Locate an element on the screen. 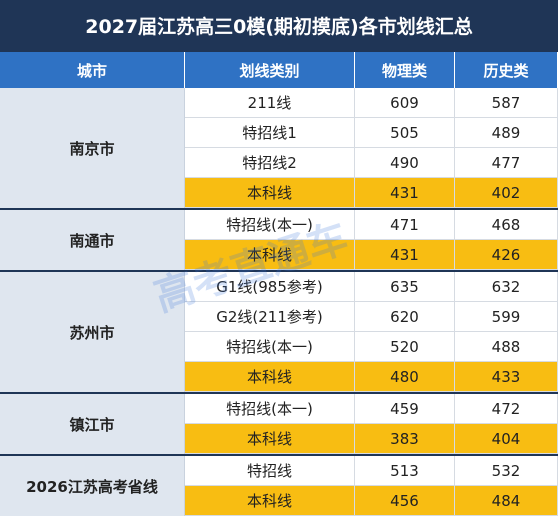 This screenshot has width=558, height=516. score-cell: 383 is located at coordinates (405, 439).